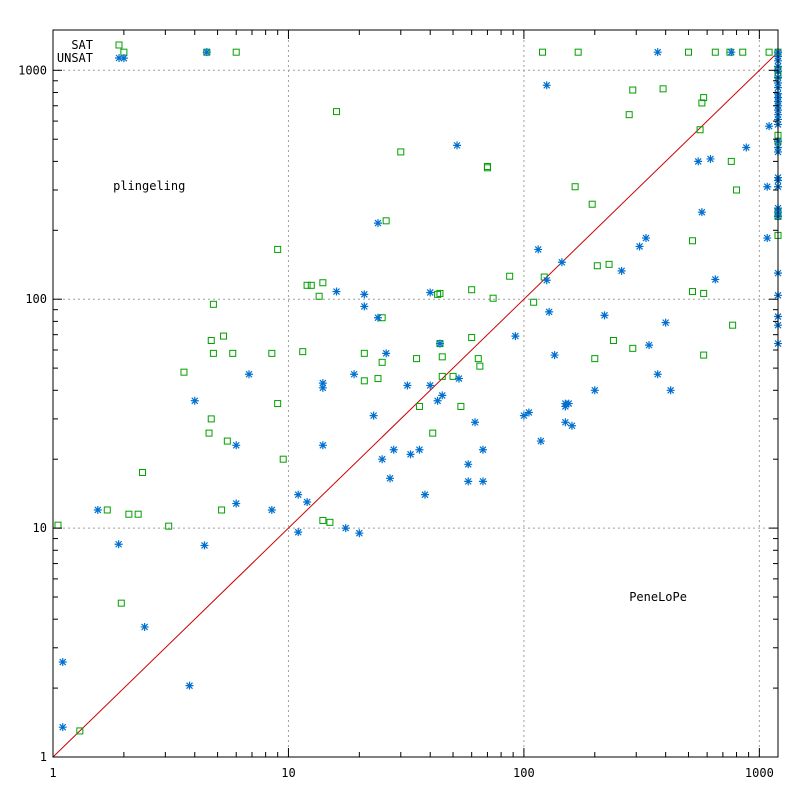 This screenshot has height=800, width=800. I want to click on y-tick-label: 10, so click(40, 528).